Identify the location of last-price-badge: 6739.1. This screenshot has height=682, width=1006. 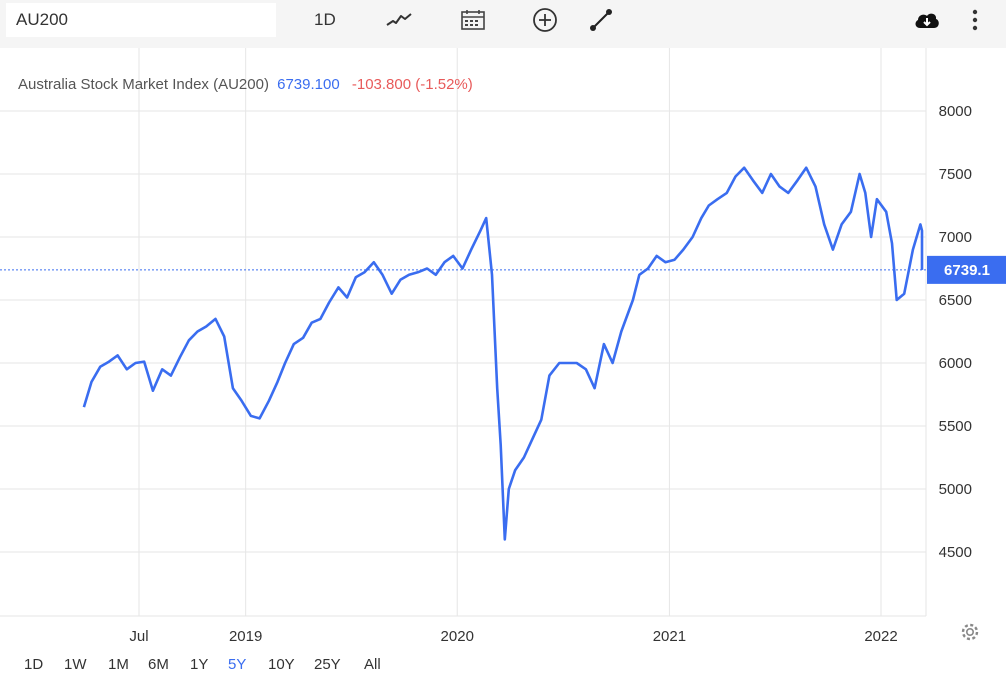
(966, 269).